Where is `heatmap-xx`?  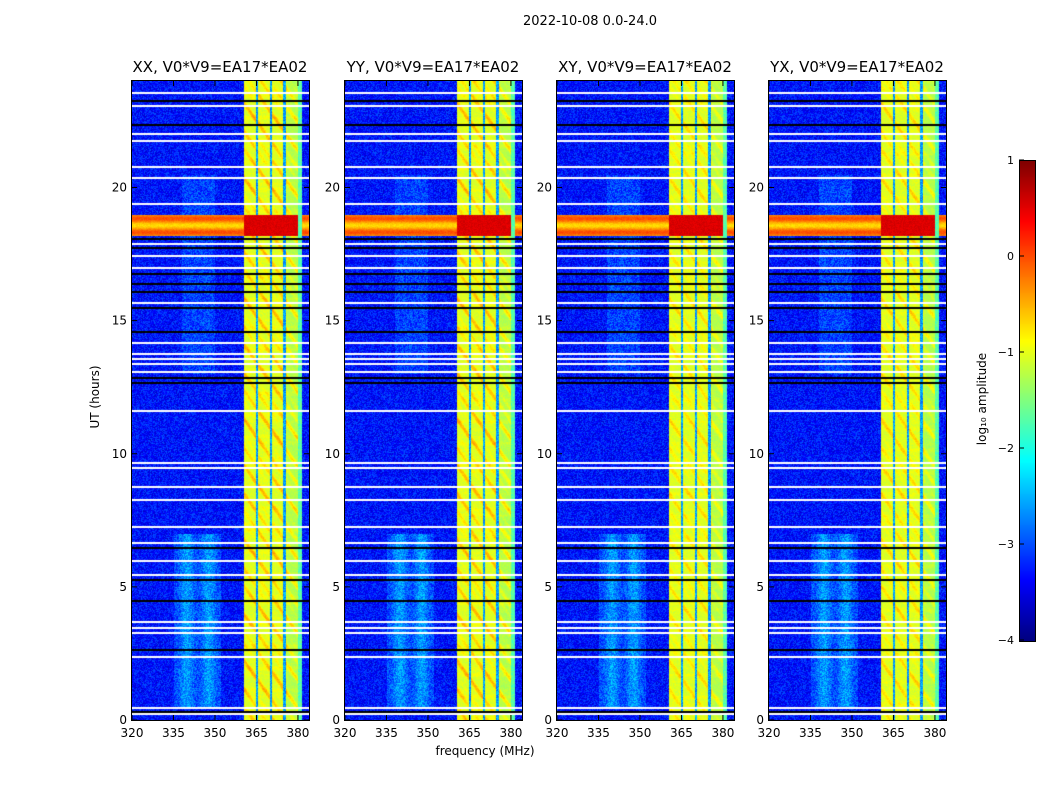 heatmap-xx is located at coordinates (220, 400).